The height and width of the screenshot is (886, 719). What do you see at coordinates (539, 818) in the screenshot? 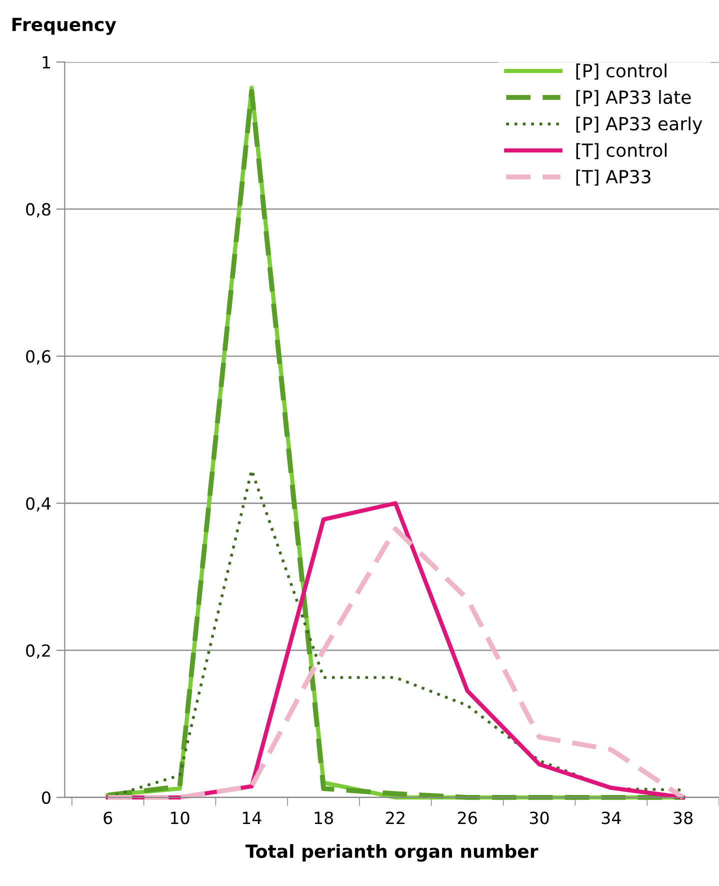
I see `x-tick-label: 30` at bounding box center [539, 818].